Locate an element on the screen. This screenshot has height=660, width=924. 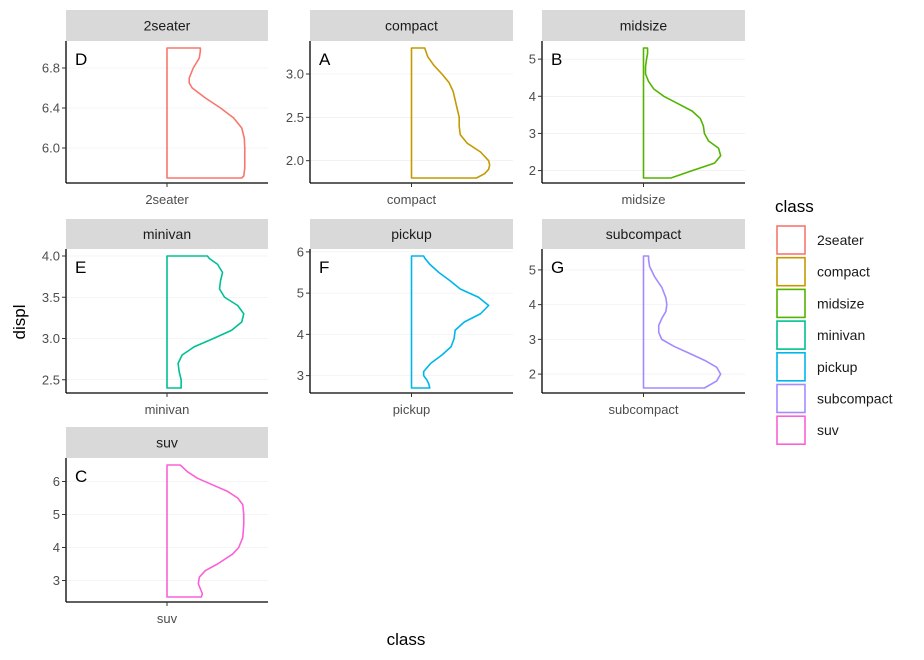
strip-label: 2seater is located at coordinates (167, 26).